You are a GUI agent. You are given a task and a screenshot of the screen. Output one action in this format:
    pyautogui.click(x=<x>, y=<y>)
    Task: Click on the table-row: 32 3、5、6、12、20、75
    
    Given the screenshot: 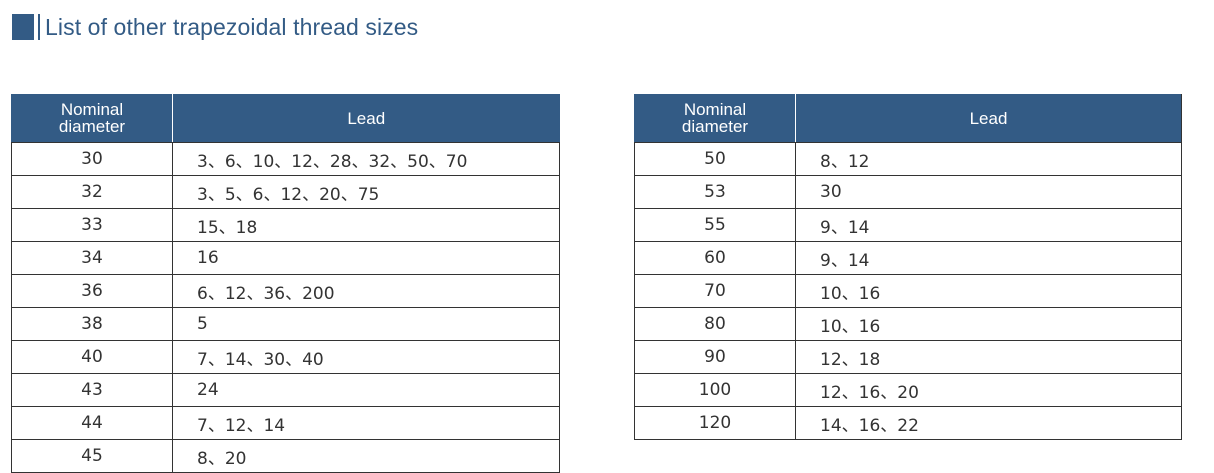 What is the action you would take?
    pyautogui.click(x=285, y=192)
    